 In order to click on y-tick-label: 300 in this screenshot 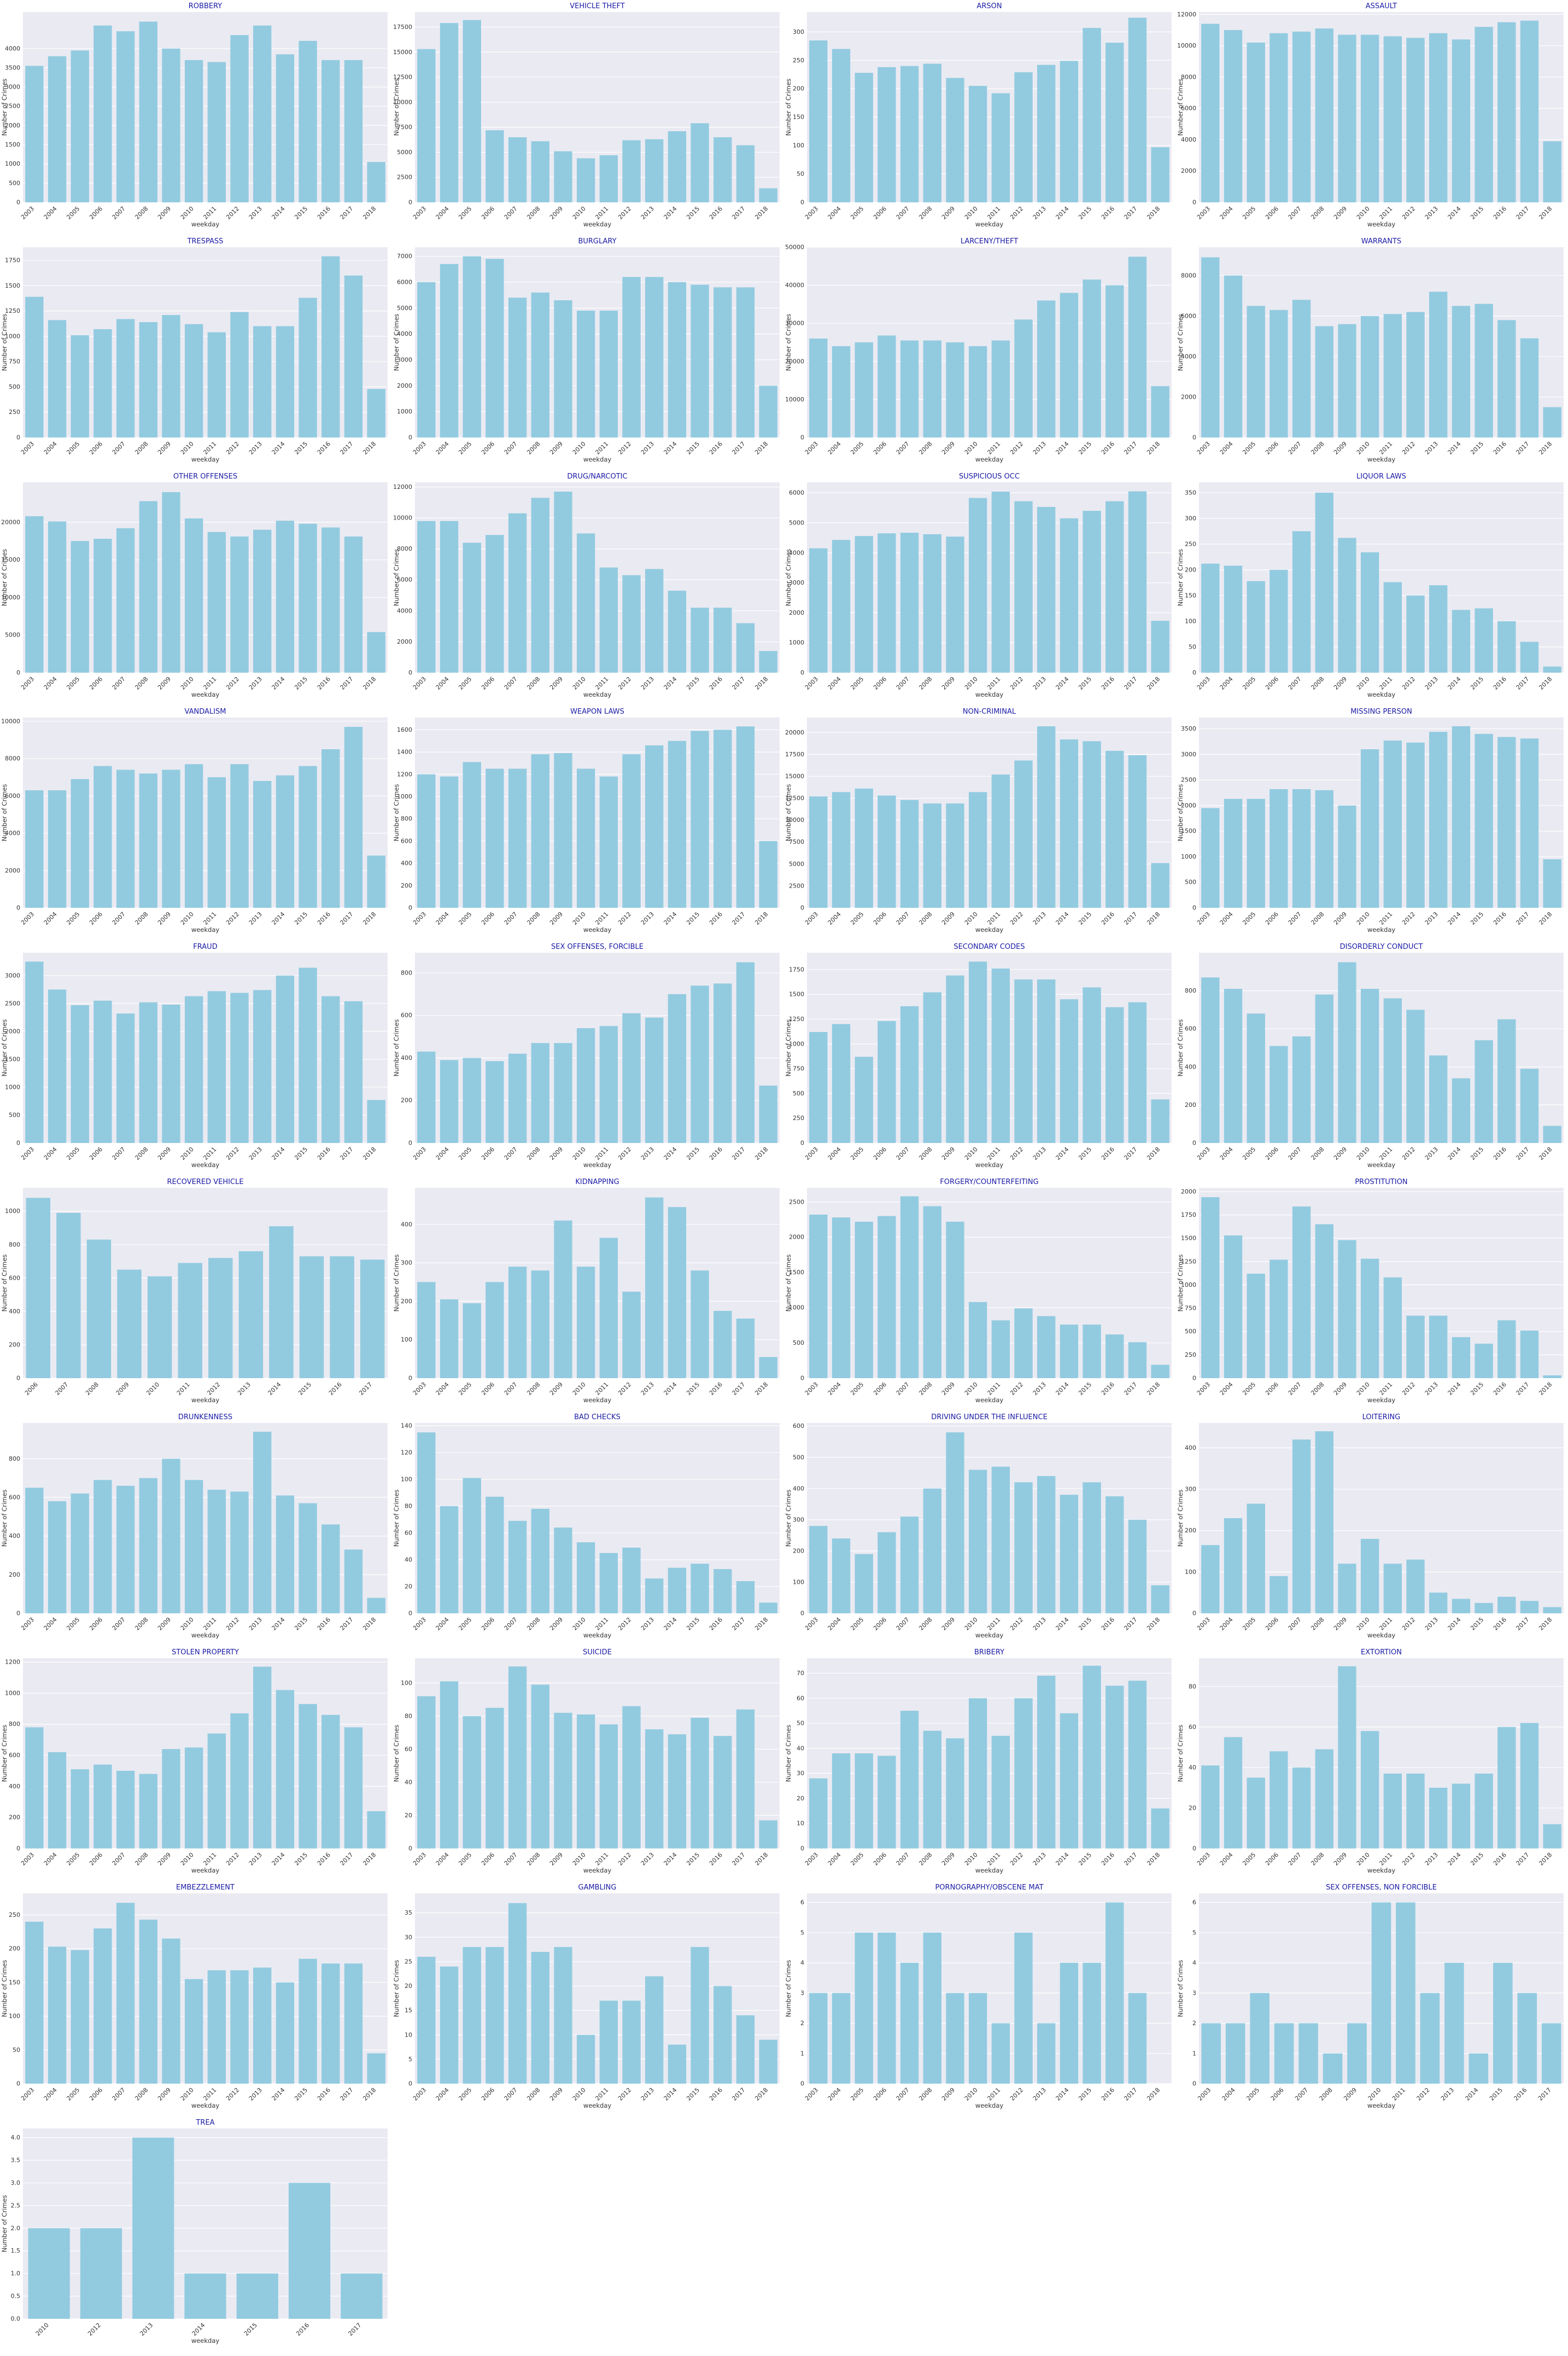, I will do `click(798, 1519)`.